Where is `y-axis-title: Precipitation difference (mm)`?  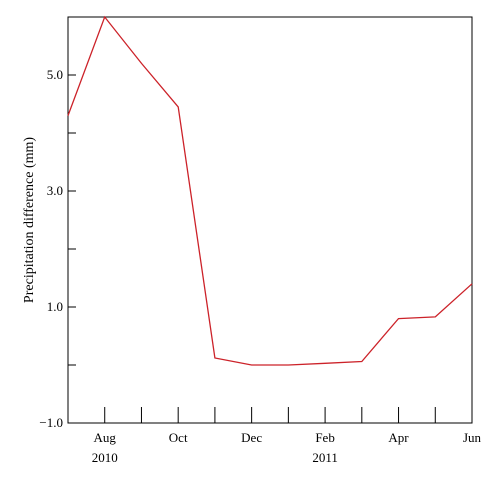 y-axis-title: Precipitation difference (mm) is located at coordinates (29, 220).